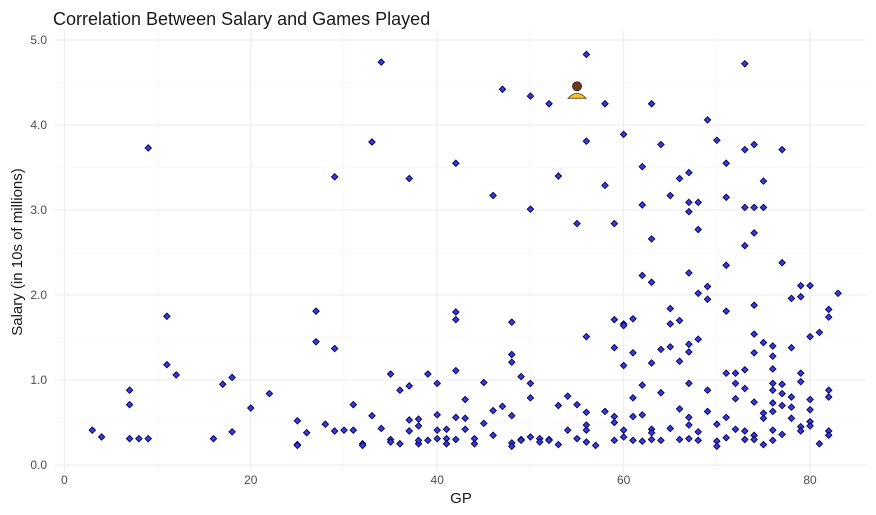 Image resolution: width=876 pixels, height=515 pixels. What do you see at coordinates (810, 480) in the screenshot?
I see `x-tick-label: 80` at bounding box center [810, 480].